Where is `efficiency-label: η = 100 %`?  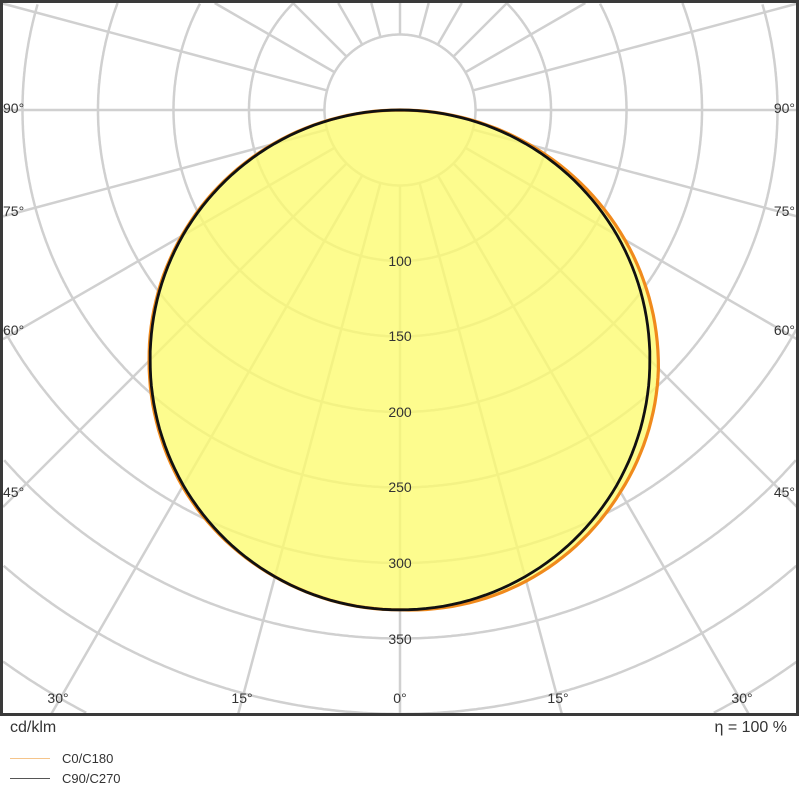
efficiency-label: η = 100 % is located at coordinates (751, 727).